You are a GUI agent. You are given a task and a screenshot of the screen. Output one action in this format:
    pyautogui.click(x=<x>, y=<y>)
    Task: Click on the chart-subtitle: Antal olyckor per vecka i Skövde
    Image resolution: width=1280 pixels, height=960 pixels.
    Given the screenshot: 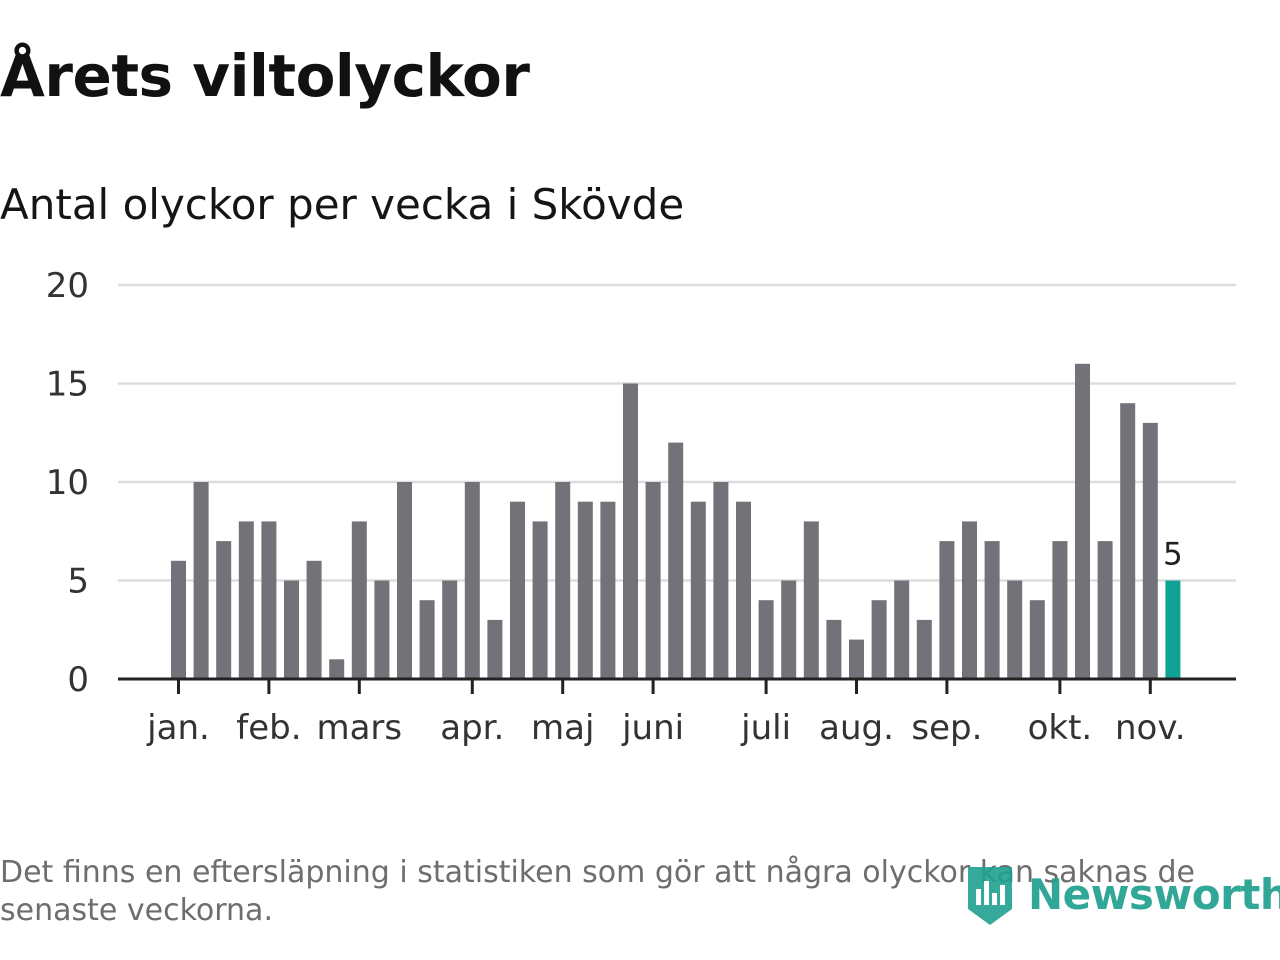 What is the action you would take?
    pyautogui.click(x=342, y=204)
    